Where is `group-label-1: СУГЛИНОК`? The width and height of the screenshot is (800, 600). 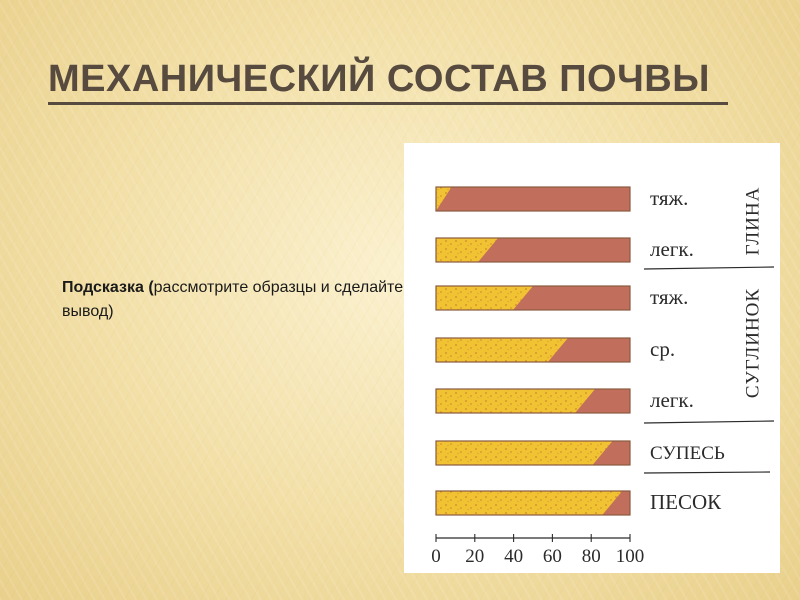
group-label-1: СУГЛИНОК is located at coordinates (752, 343).